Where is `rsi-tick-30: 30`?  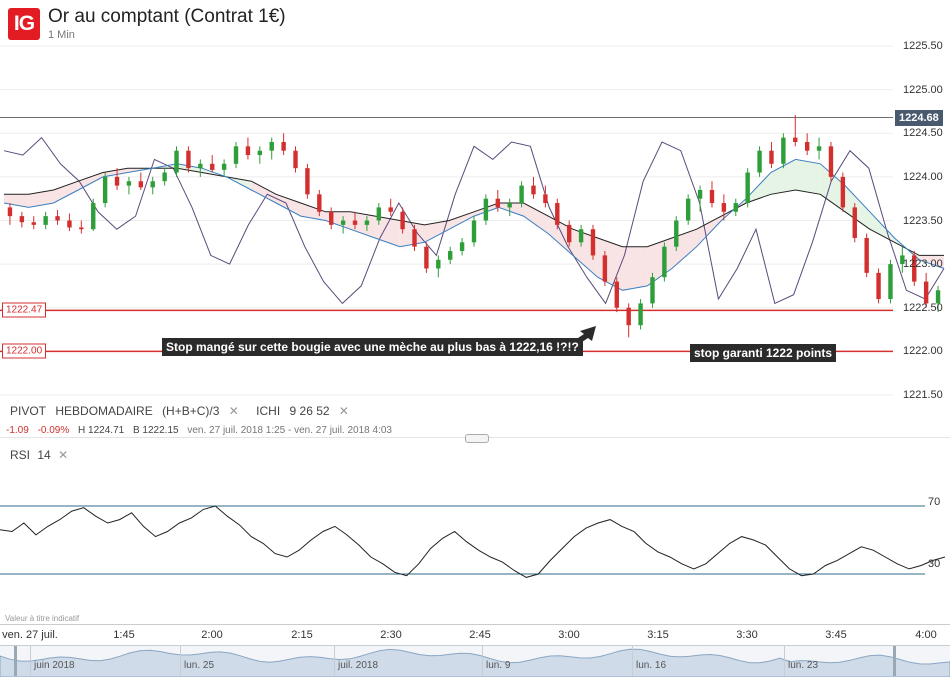
rsi-tick-30: 30 is located at coordinates (934, 564).